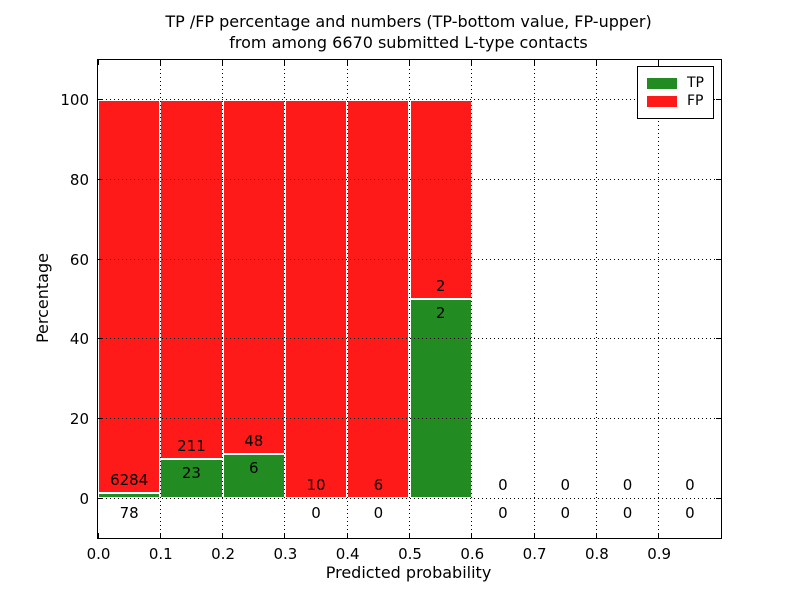 The width and height of the screenshot is (800, 600). I want to click on x-axis-label: Predicted probability, so click(408, 572).